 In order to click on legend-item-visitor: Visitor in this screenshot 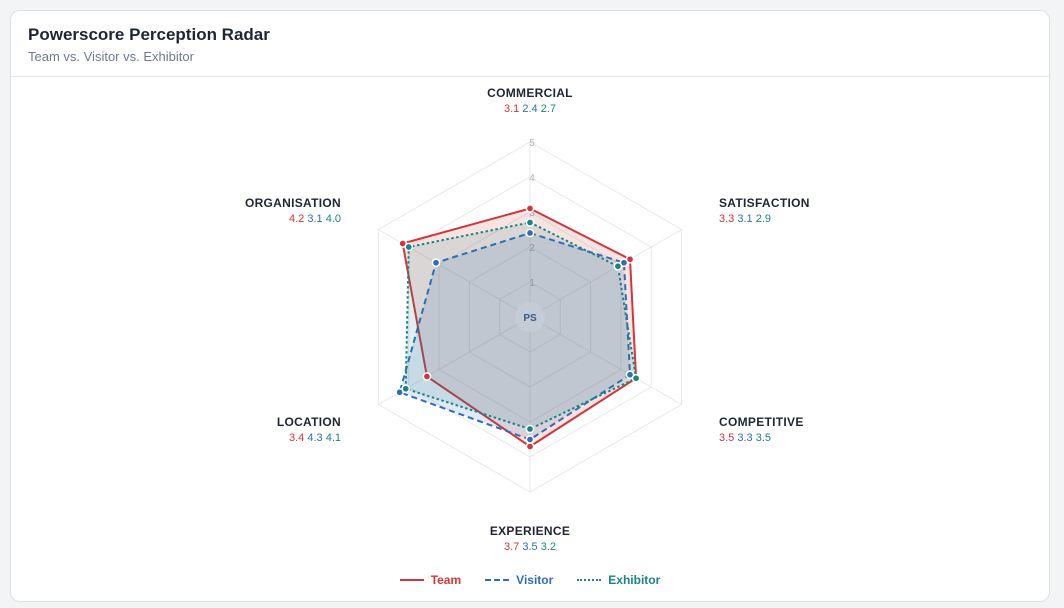, I will do `click(519, 580)`.